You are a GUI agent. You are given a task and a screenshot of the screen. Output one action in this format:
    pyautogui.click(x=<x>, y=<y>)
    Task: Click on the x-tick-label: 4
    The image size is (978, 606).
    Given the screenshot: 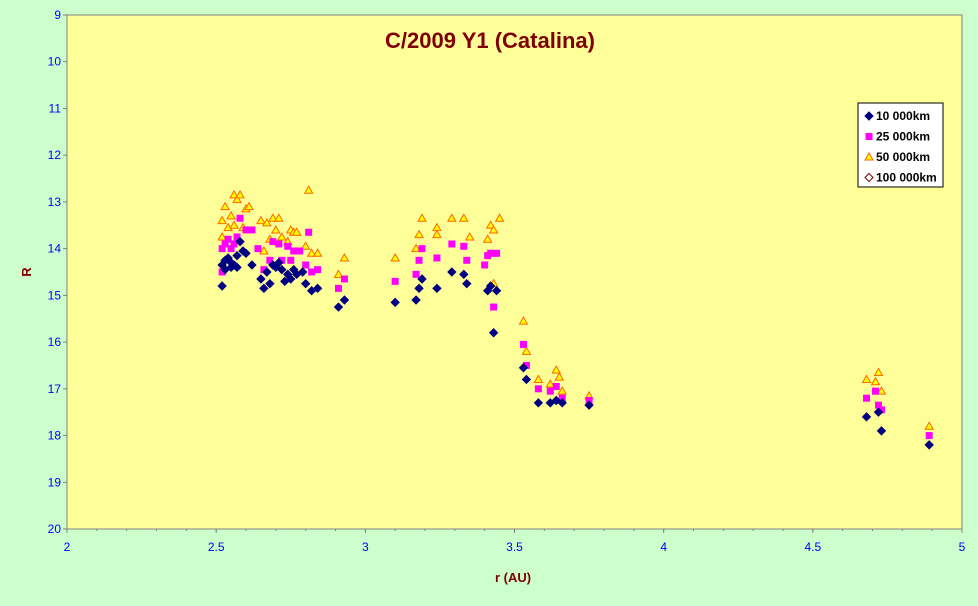 What is the action you would take?
    pyautogui.click(x=663, y=547)
    